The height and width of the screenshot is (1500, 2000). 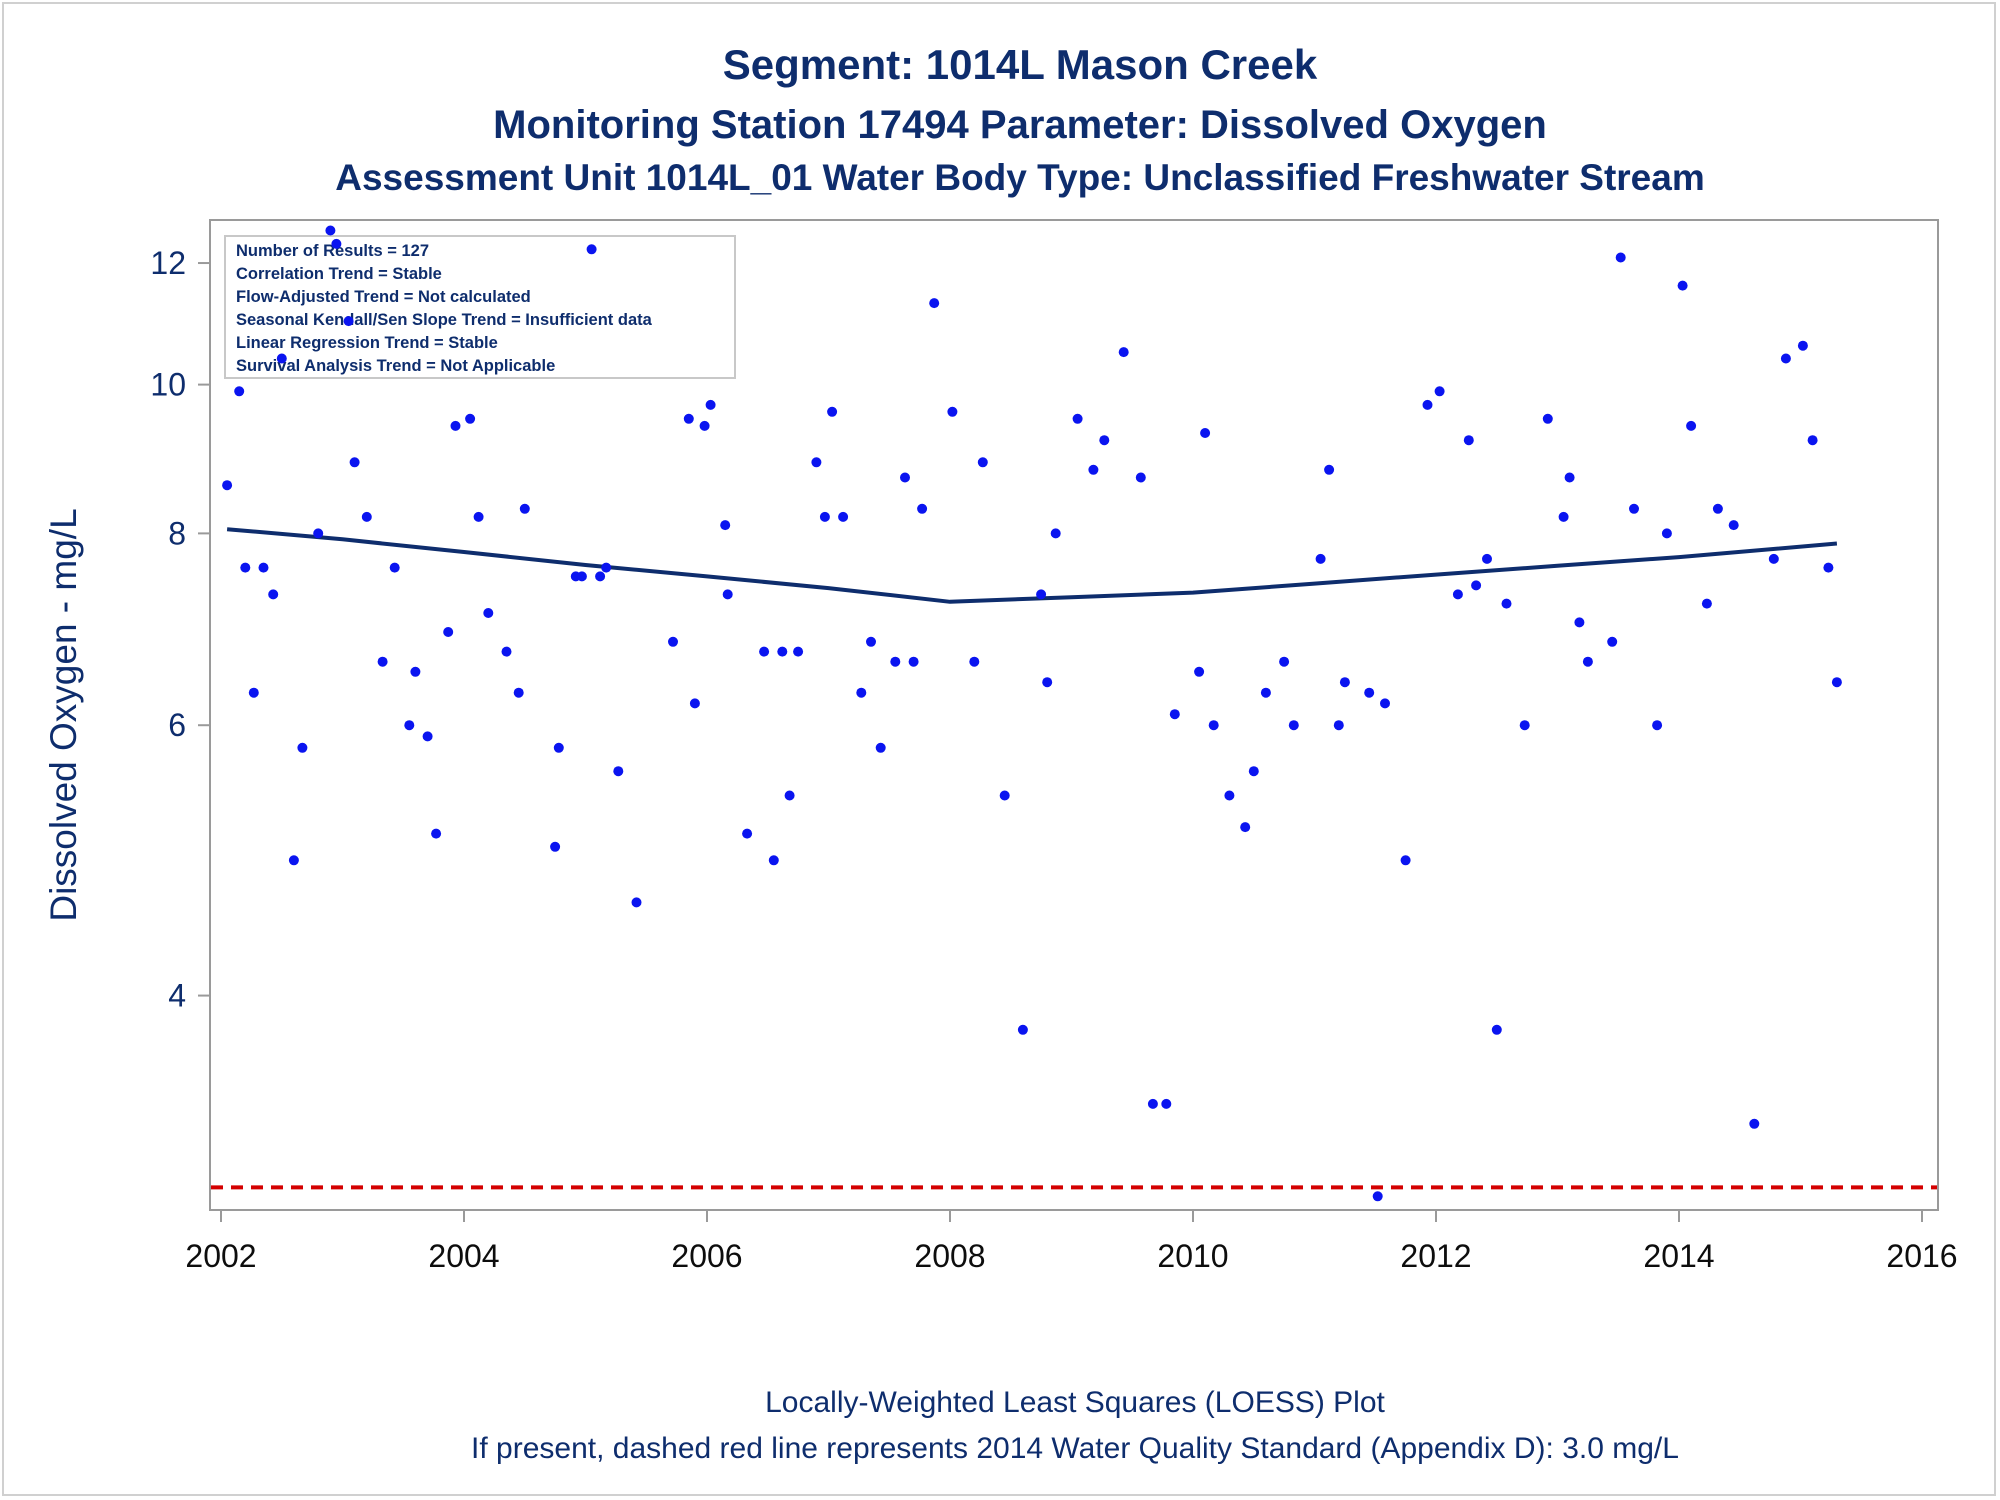 I want to click on info-line: Flow-Adjusted Trend = Not calculated, so click(x=383, y=297).